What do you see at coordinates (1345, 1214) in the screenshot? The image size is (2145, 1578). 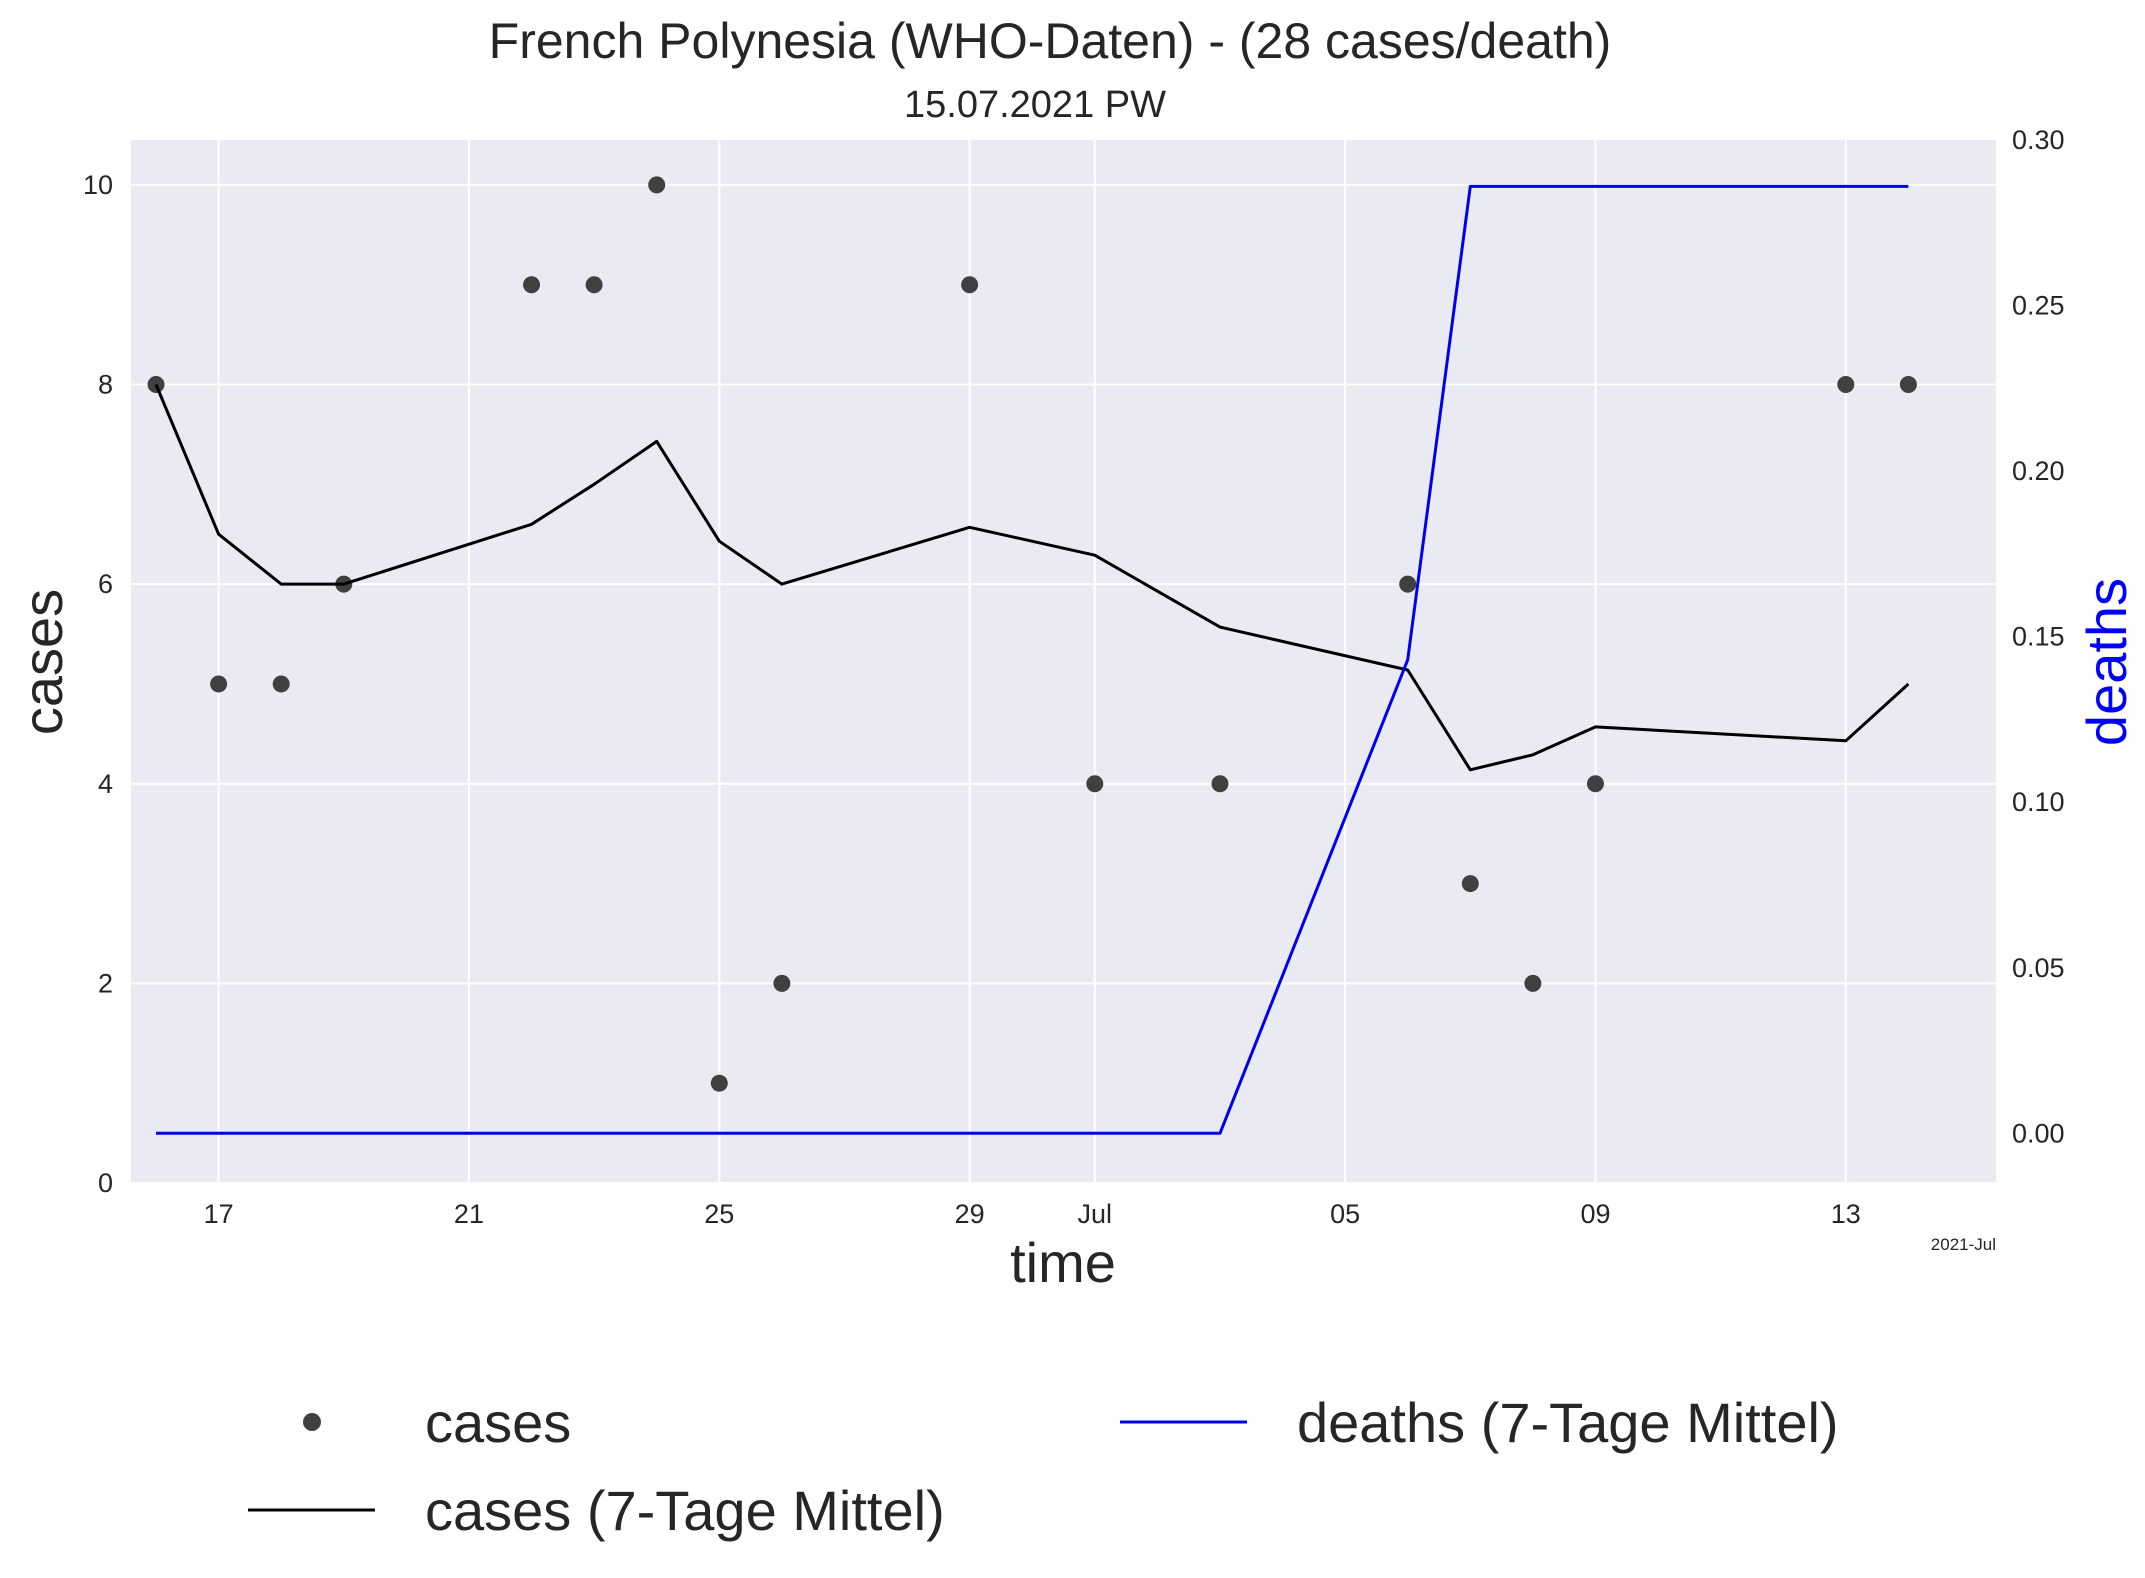 I see `x-tick-label: 05` at bounding box center [1345, 1214].